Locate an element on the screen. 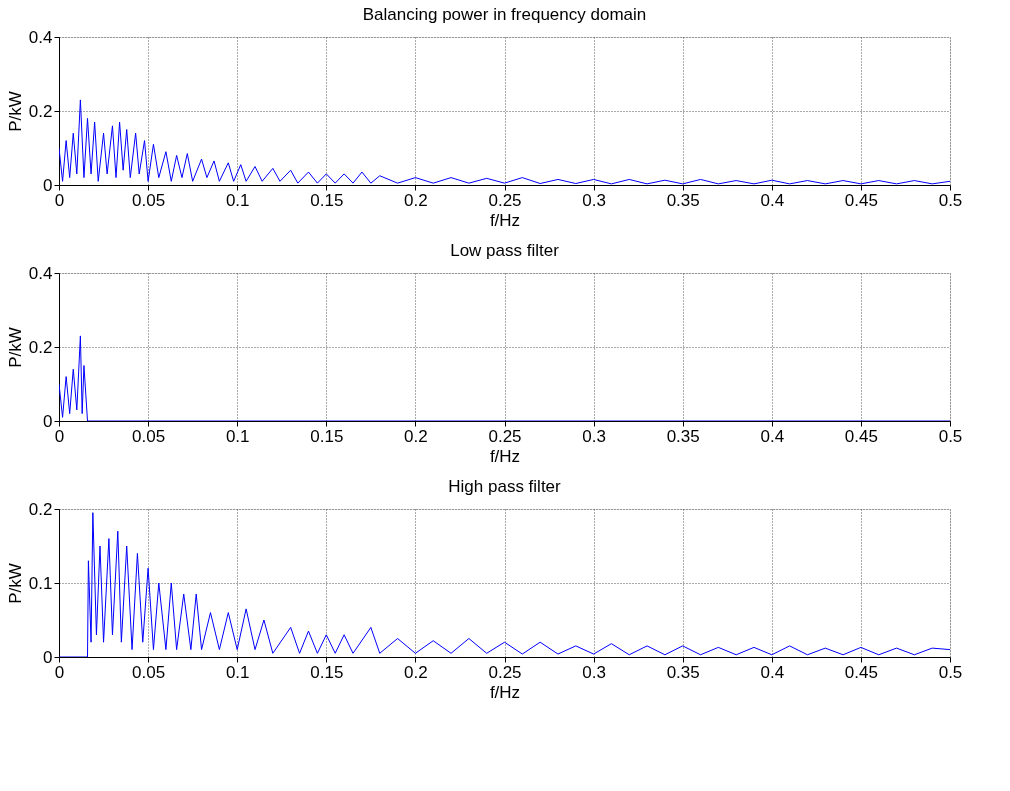  chart-title: Balancing power in frequency domain is located at coordinates (504, 14).